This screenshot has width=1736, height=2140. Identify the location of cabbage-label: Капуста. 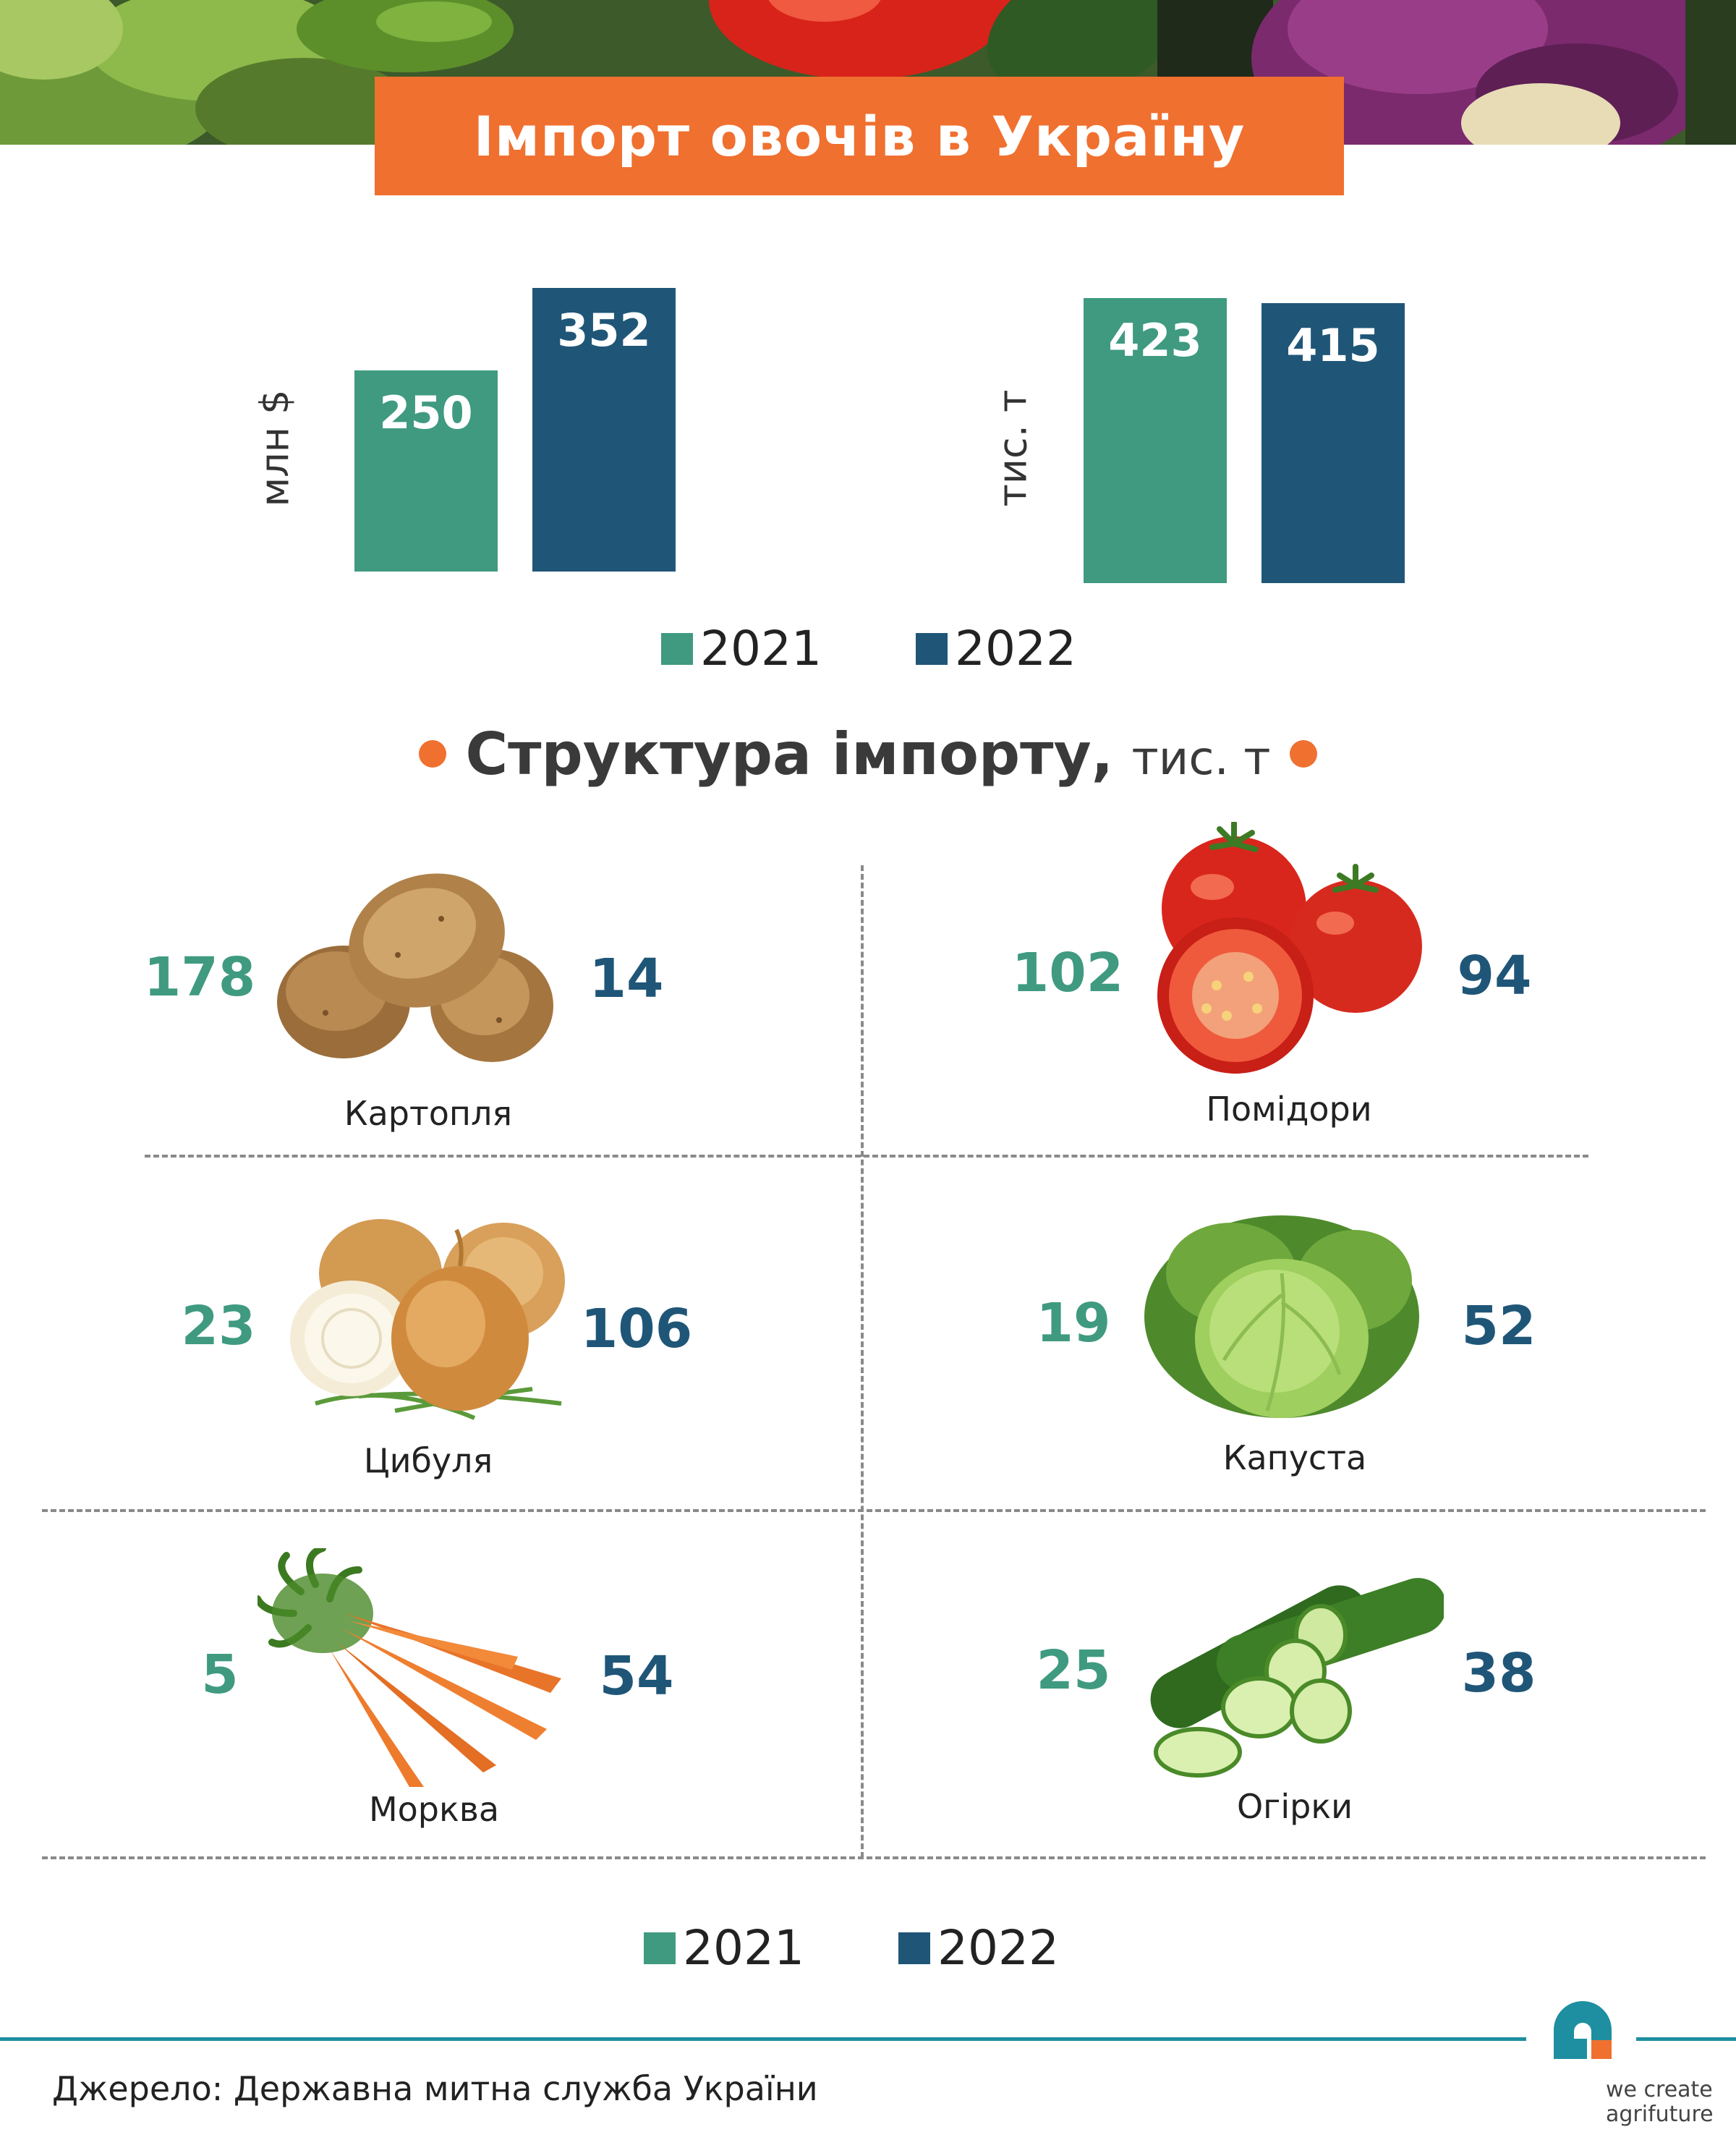
(1294, 1457).